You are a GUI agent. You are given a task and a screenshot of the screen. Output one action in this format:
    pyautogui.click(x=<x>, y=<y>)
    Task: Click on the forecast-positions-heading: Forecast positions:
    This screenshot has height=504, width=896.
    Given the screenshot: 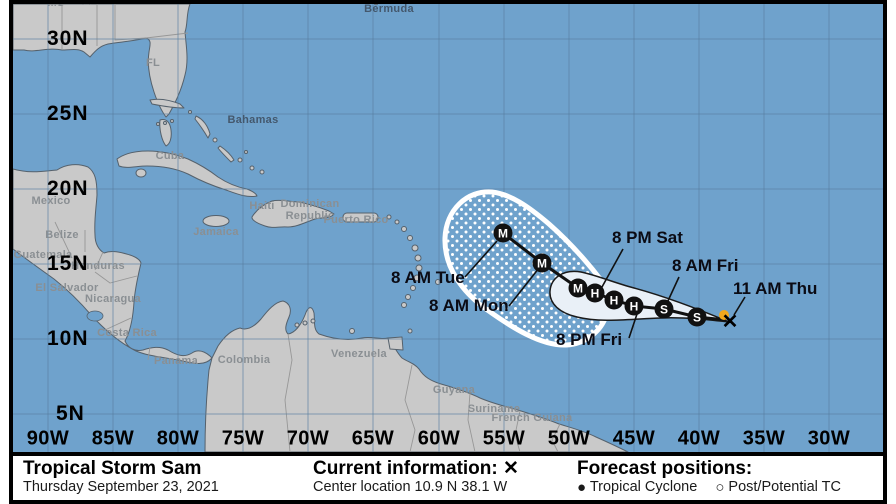 What is the action you would take?
    pyautogui.click(x=665, y=468)
    